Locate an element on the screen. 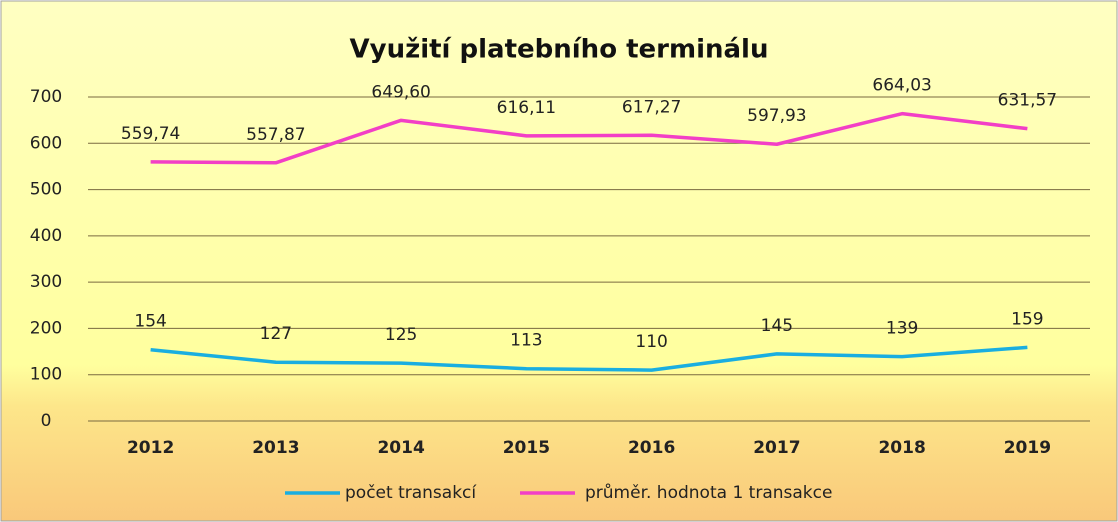  x-tick-label: 2016 is located at coordinates (651, 448).